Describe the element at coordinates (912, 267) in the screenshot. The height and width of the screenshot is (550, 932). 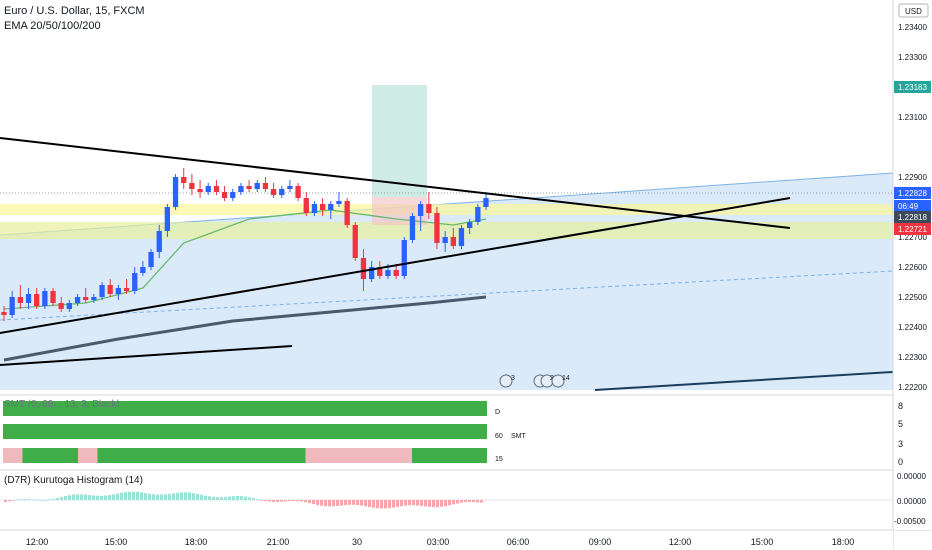
I see `price-tick-label: 1.22600` at that location.